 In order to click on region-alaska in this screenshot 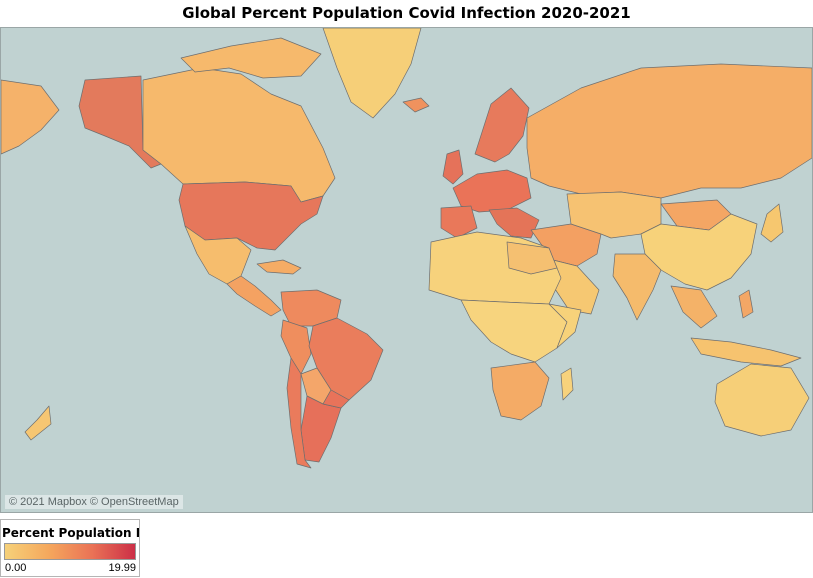, I will do `click(120, 122)`.